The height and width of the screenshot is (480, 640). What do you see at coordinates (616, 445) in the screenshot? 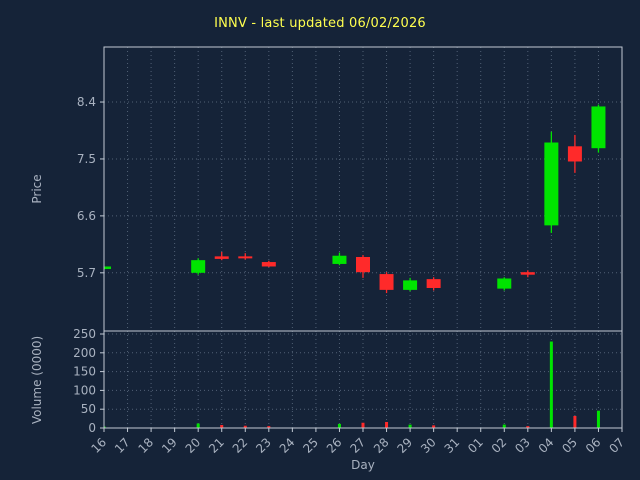
I see `x-tick-label: 07` at bounding box center [616, 445].